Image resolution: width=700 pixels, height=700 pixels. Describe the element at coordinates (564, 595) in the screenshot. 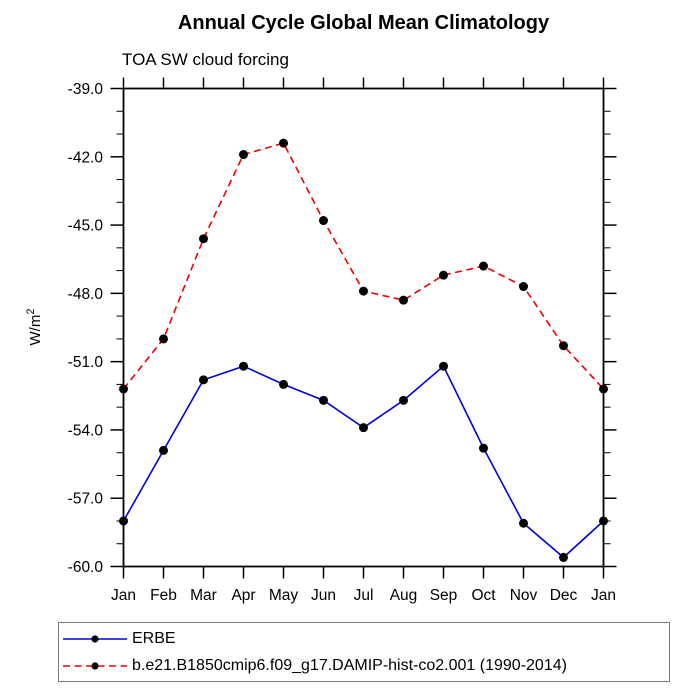

I see `x-tick-label: Dec` at that location.